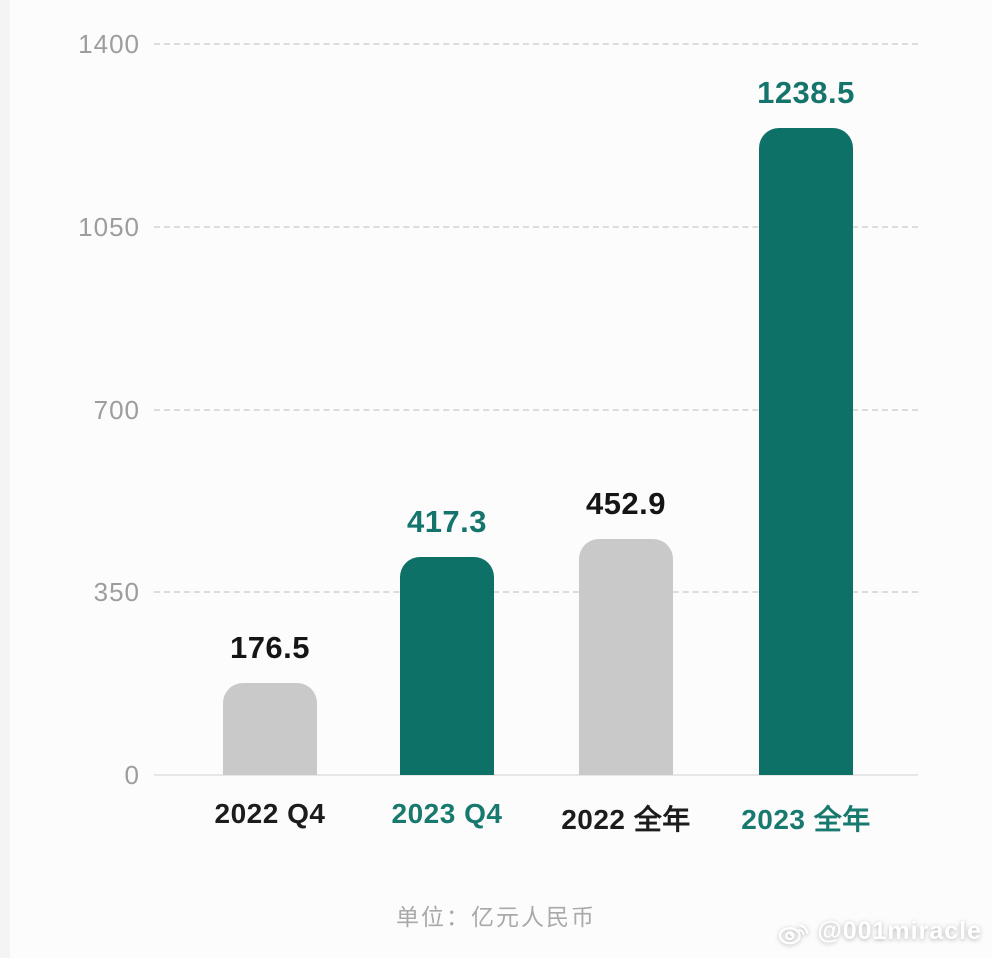  What do you see at coordinates (116, 592) in the screenshot?
I see `y-tick-label: 350` at bounding box center [116, 592].